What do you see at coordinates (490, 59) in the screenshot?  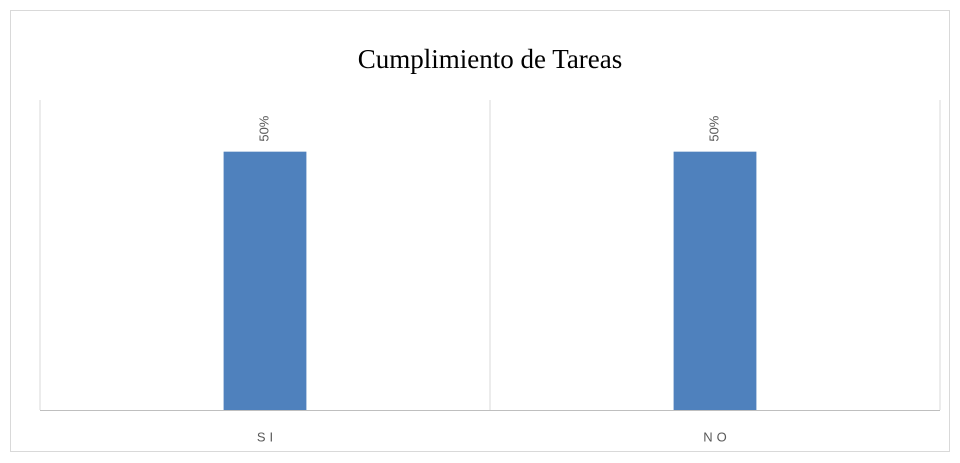 I see `chart-title: Cumplimiento de Tareas` at bounding box center [490, 59].